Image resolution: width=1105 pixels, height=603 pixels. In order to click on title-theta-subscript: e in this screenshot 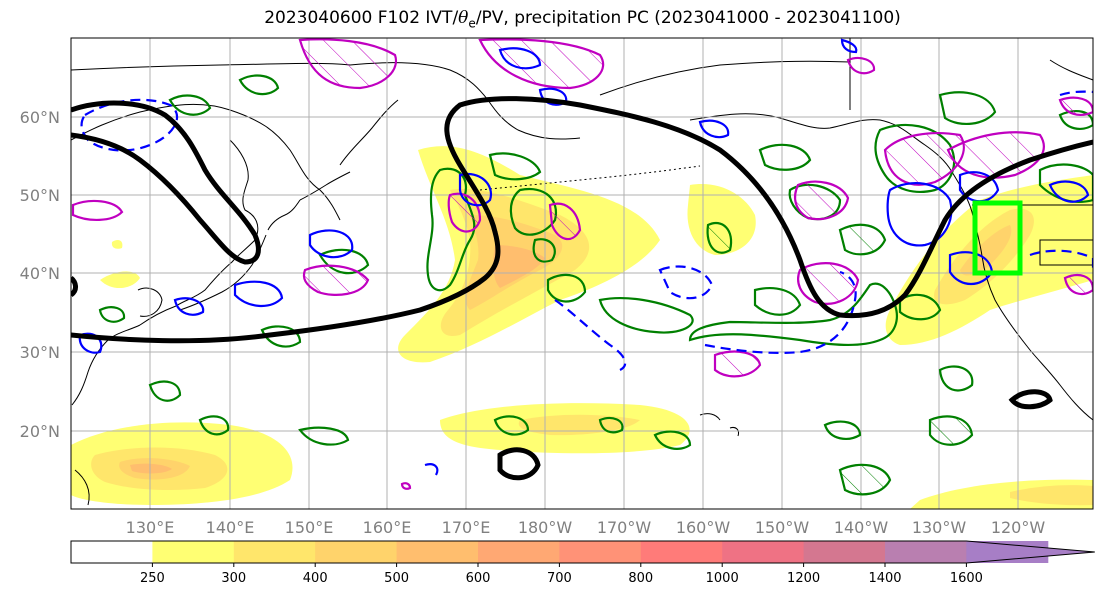, I will do `click(472, 23)`.